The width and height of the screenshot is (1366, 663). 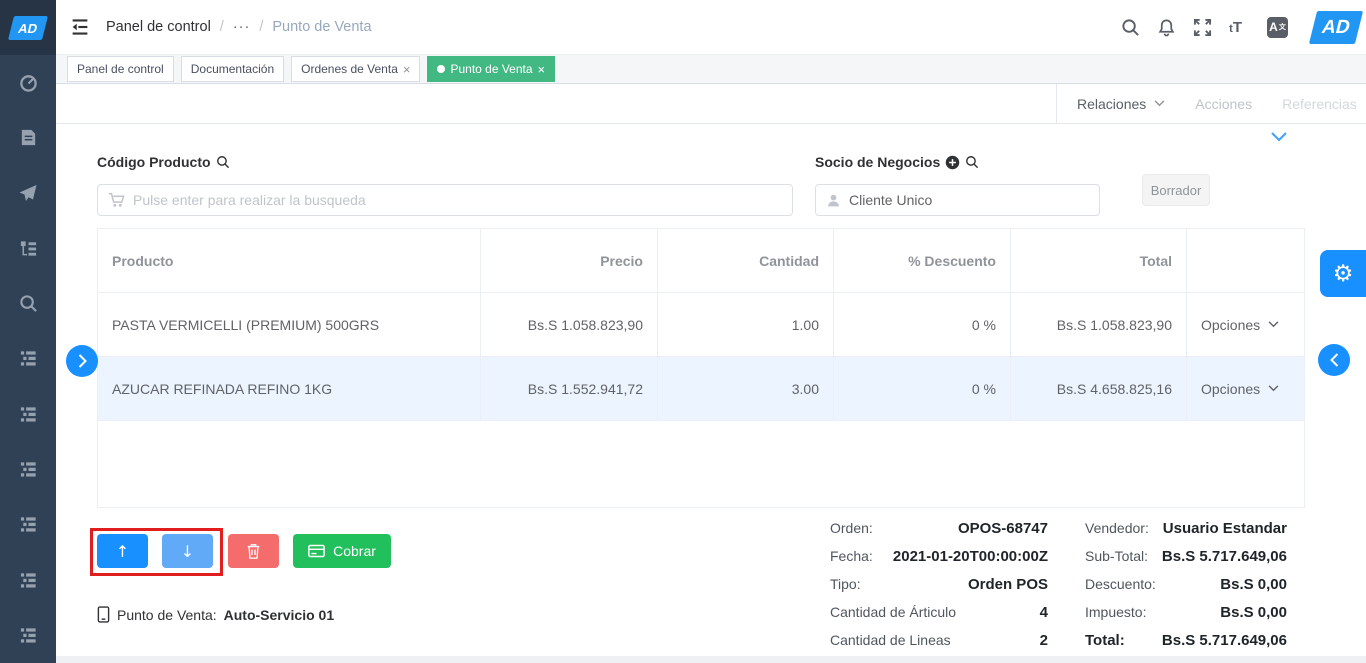 I want to click on summary-row-fecha: Fecha: 2021-01-20T00:00:00Z, so click(x=939, y=556).